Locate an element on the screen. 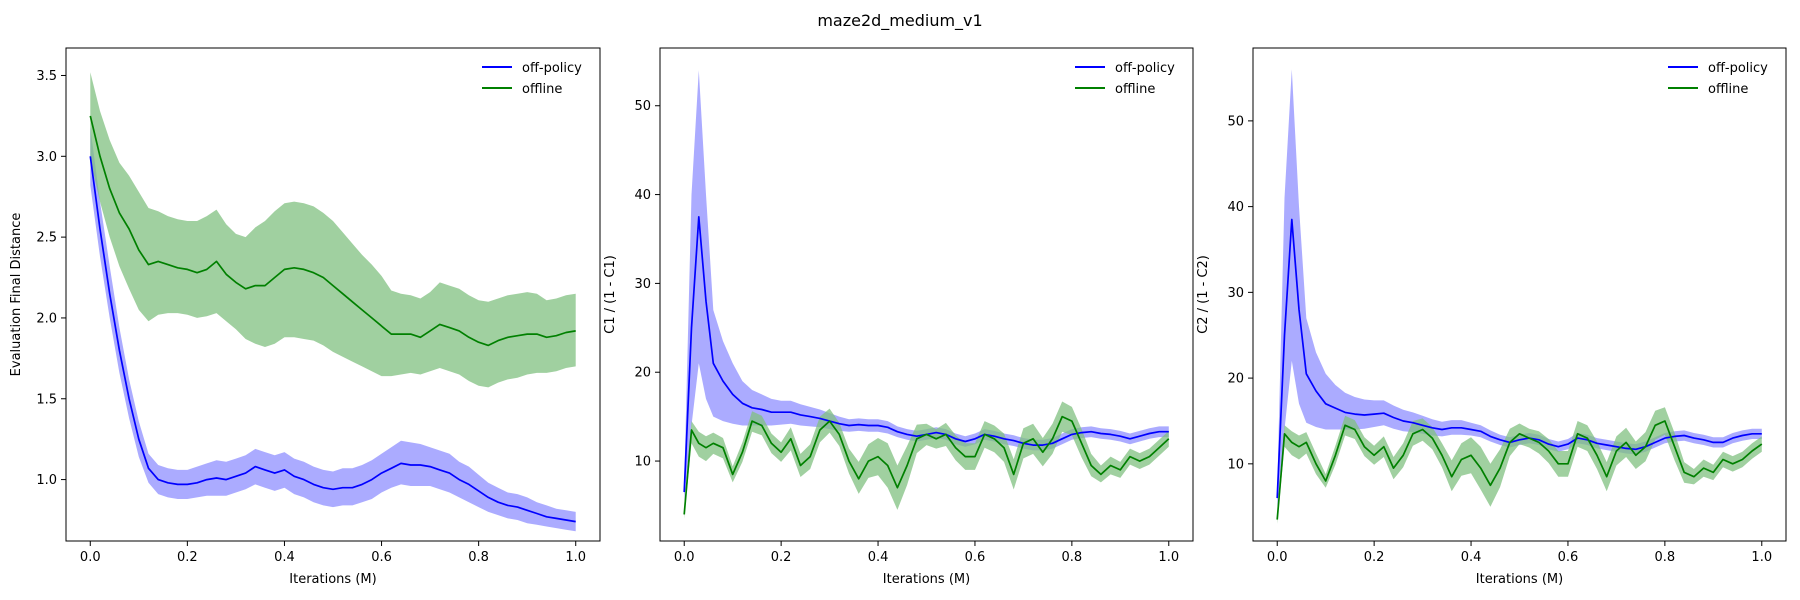  y-axis-label: C2 / (1 - C2) is located at coordinates (1203, 294).